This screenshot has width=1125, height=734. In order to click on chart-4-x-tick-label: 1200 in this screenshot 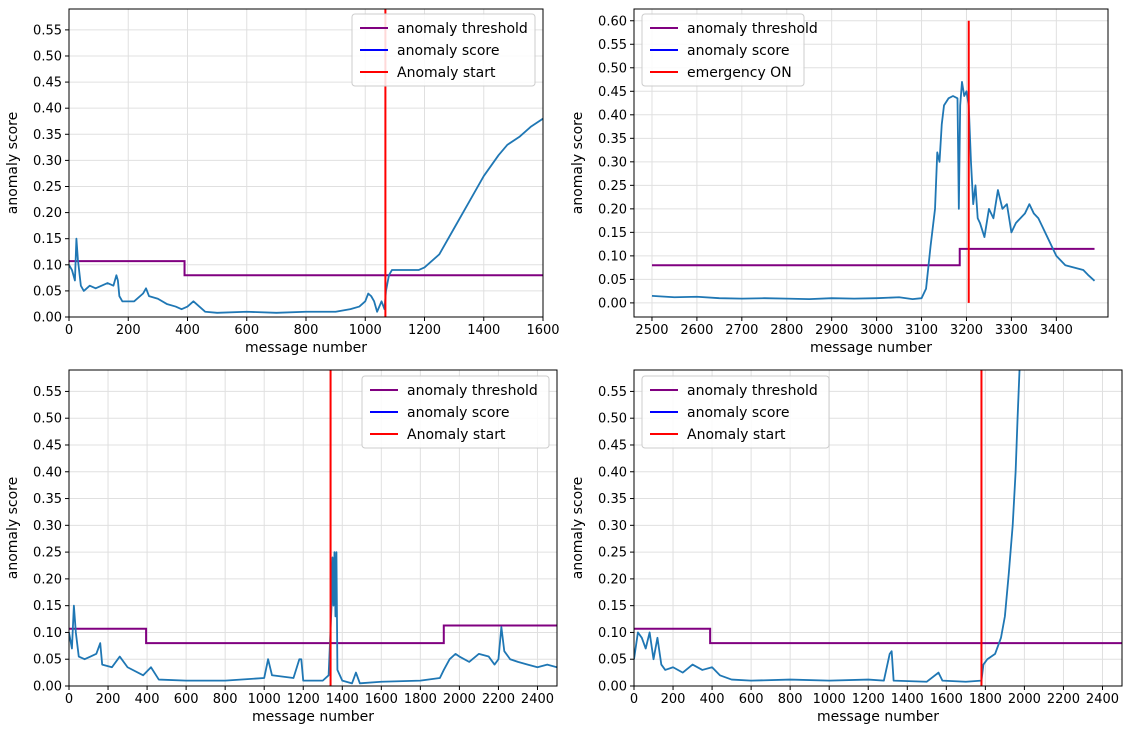, I will do `click(868, 699)`.